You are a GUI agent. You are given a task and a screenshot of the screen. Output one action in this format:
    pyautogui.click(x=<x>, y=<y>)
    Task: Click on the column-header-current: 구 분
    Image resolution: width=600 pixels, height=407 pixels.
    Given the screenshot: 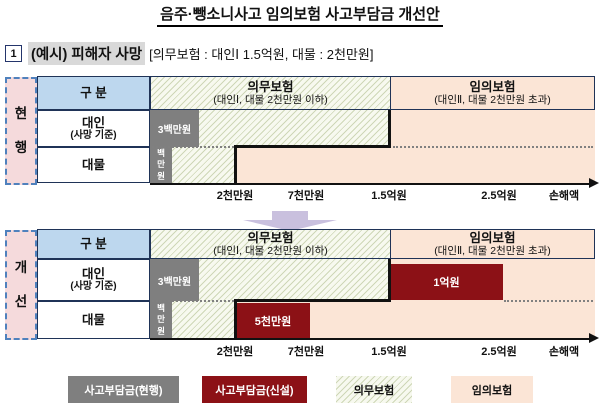 What is the action you would take?
    pyautogui.click(x=93, y=93)
    